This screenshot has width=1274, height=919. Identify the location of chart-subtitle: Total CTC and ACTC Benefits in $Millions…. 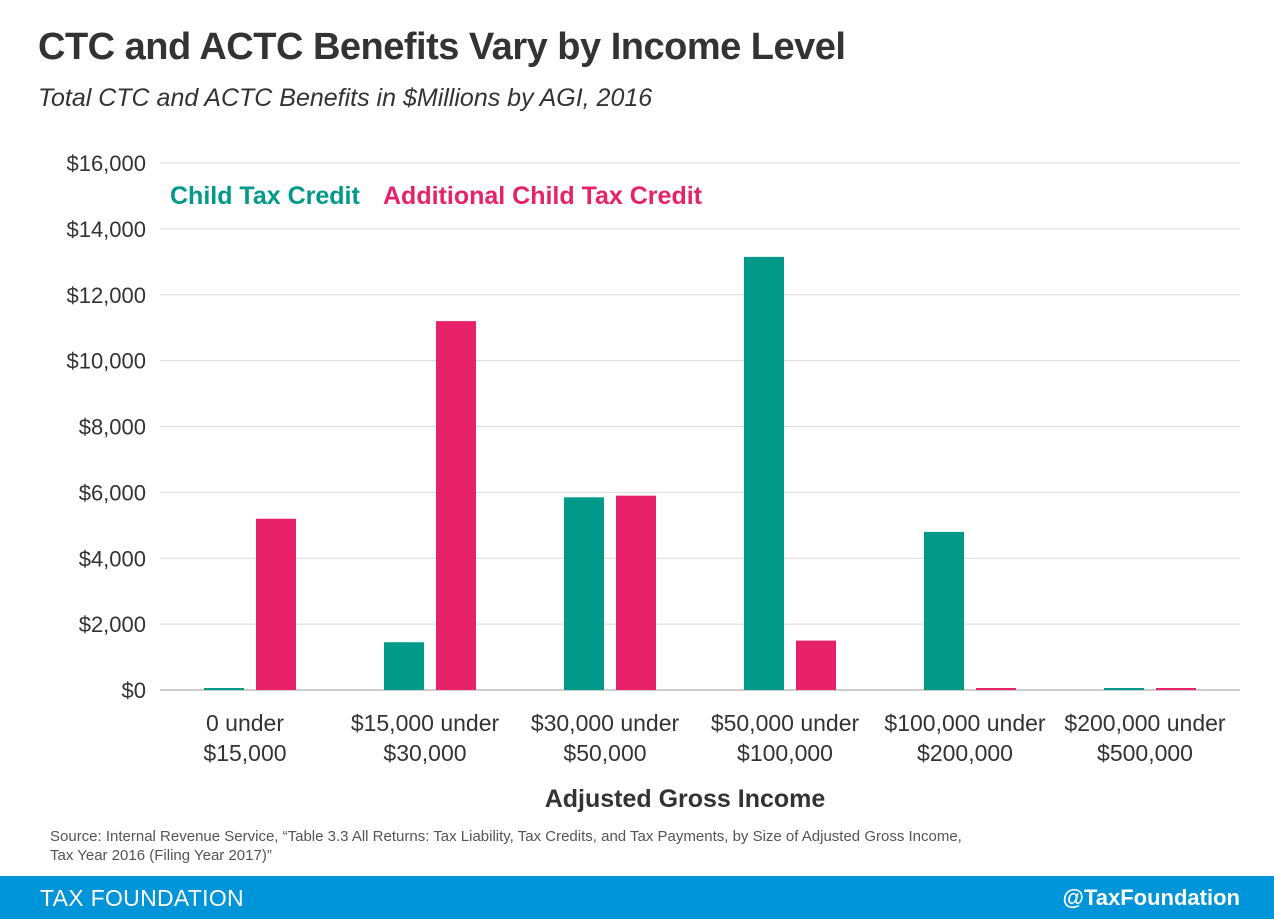
(345, 98).